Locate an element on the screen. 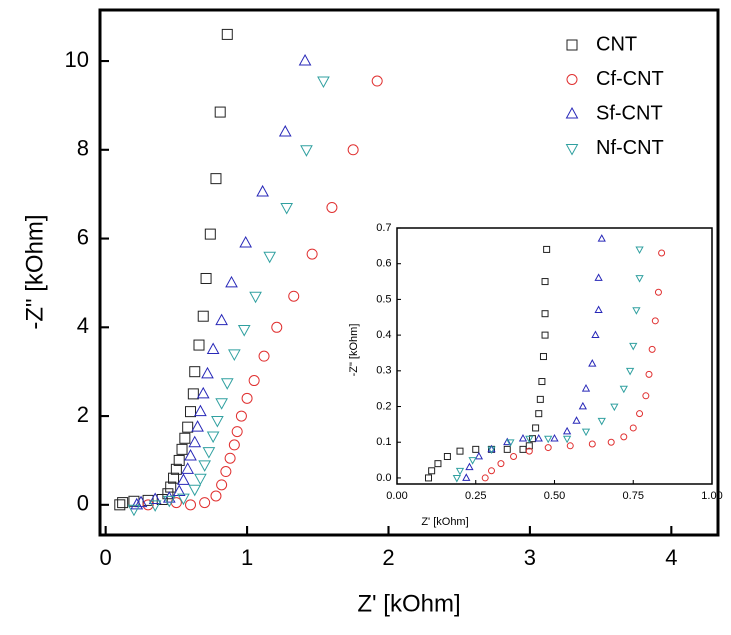 This screenshot has width=731, height=635. y-tick-label: 6 is located at coordinates (83, 236).